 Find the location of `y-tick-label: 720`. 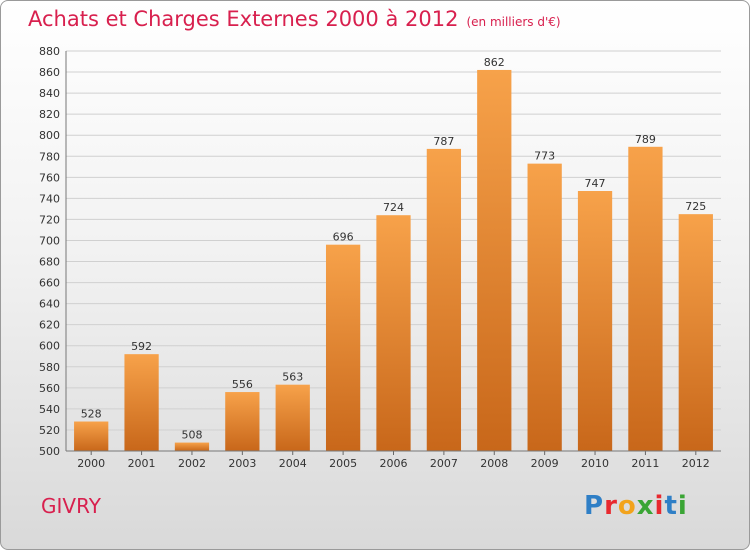

y-tick-label: 720 is located at coordinates (49, 219).